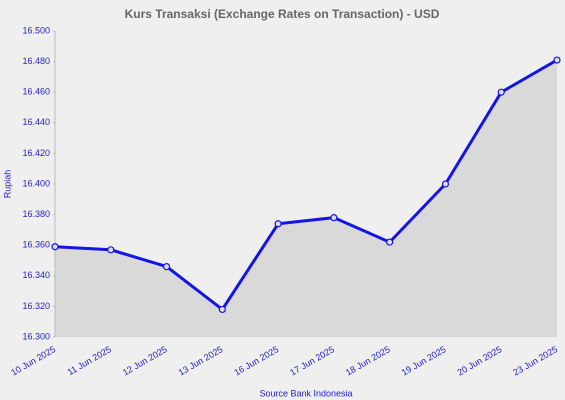 This screenshot has height=400, width=565. I want to click on y-tick-label: 16.340, so click(36, 275).